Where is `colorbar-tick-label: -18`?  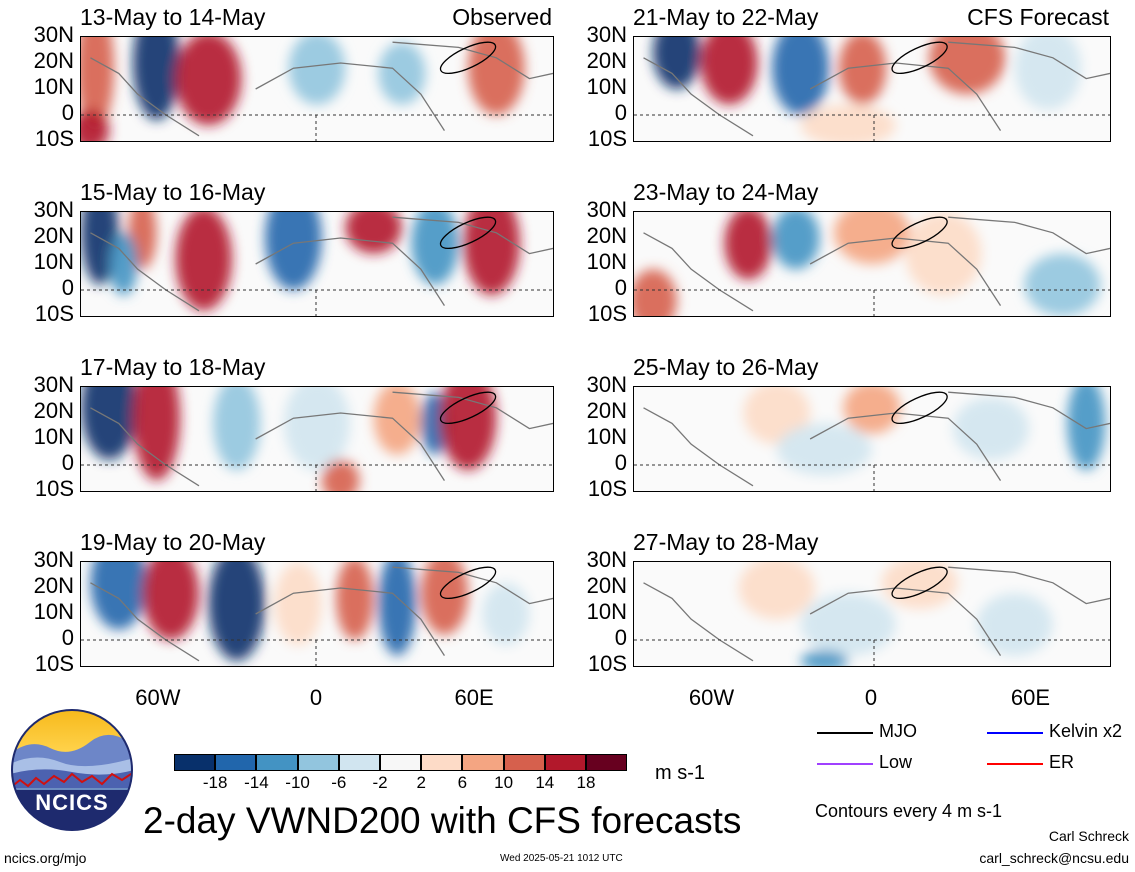 colorbar-tick-label: -18 is located at coordinates (215, 782).